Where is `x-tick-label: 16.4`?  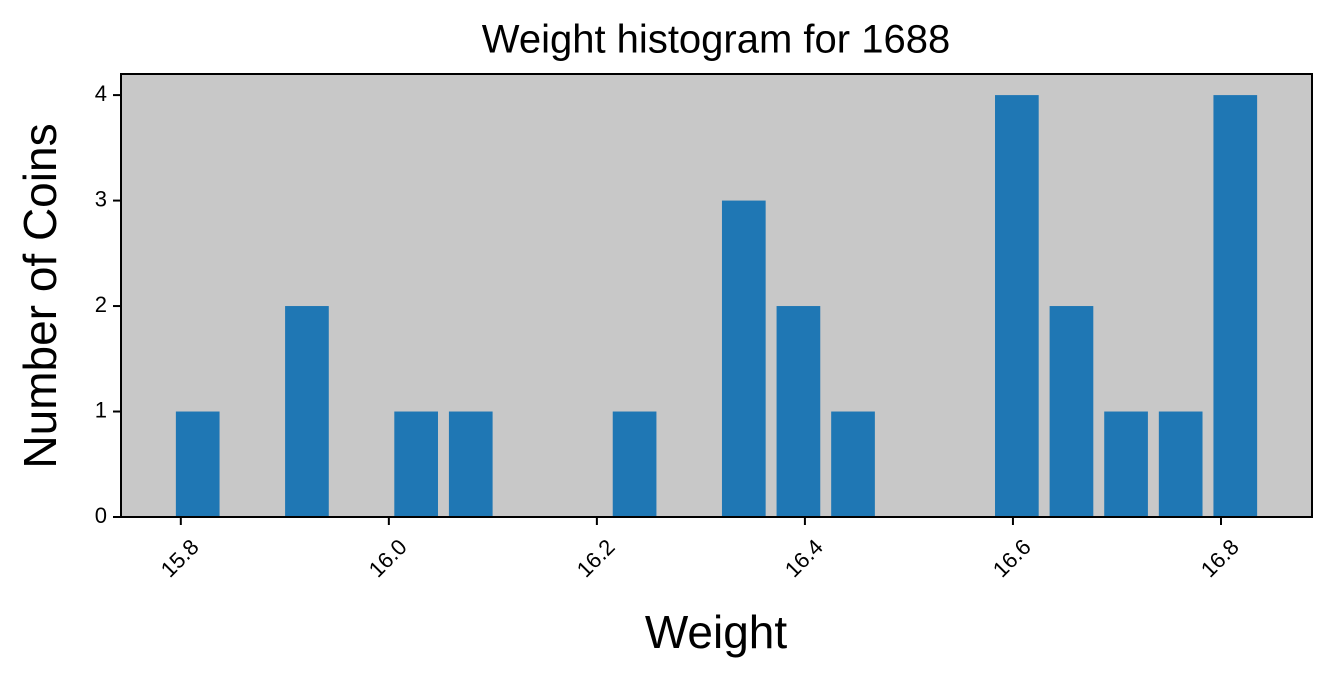
x-tick-label: 16.4 is located at coordinates (804, 558).